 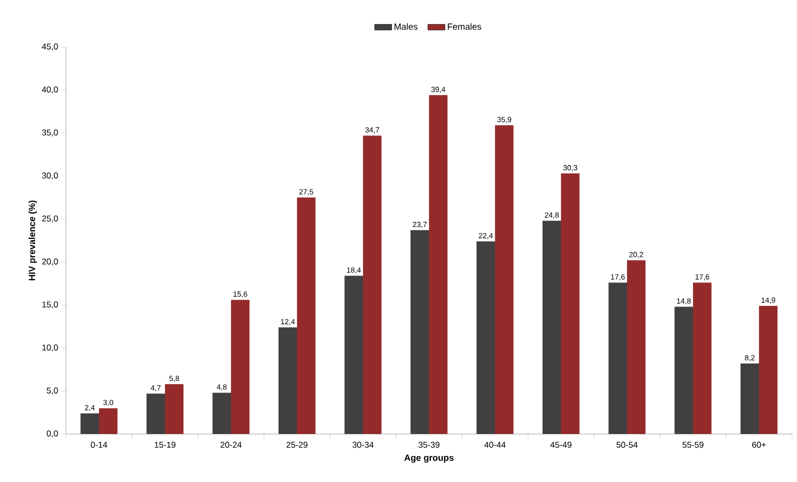 What do you see at coordinates (693, 445) in the screenshot?
I see `x-tick-label: 55-59` at bounding box center [693, 445].